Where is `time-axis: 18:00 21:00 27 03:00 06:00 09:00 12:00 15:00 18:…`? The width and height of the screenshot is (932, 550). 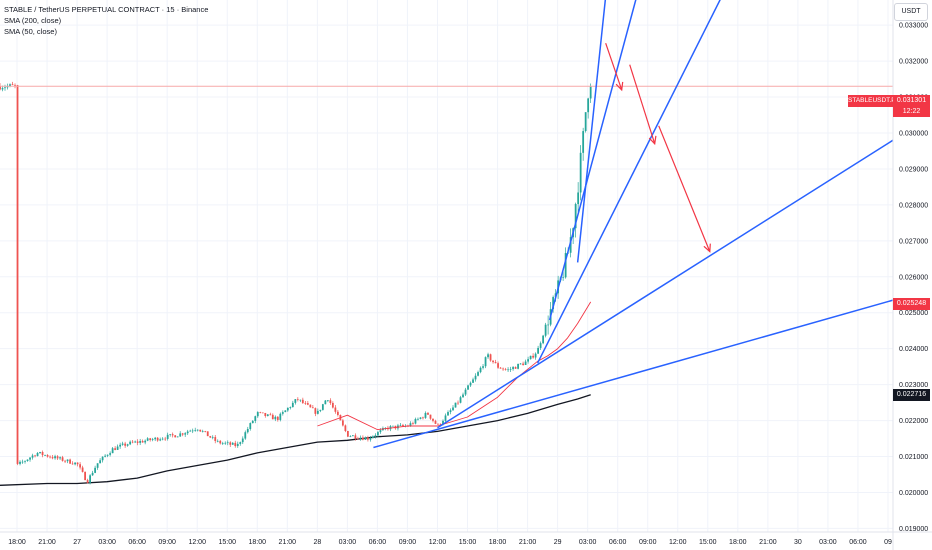
time-axis: 18:00 21:00 27 03:00 06:00 09:00 12:00 15:00 18:… is located at coordinates (450, 542).